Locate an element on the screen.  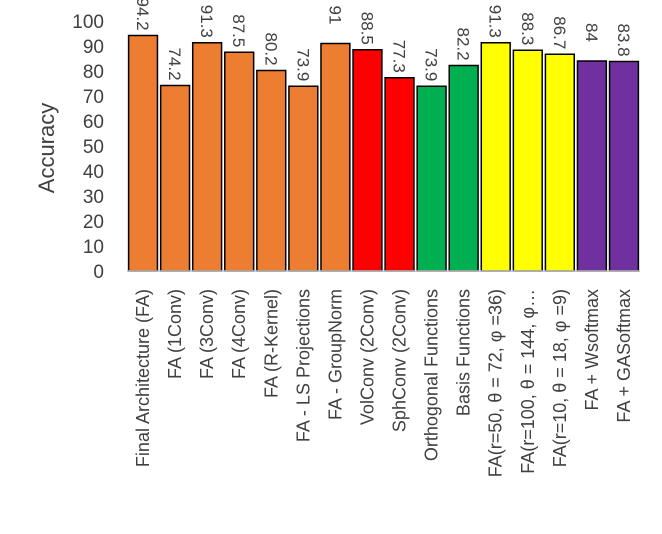
y-tick-label: 70 is located at coordinates (93, 97).